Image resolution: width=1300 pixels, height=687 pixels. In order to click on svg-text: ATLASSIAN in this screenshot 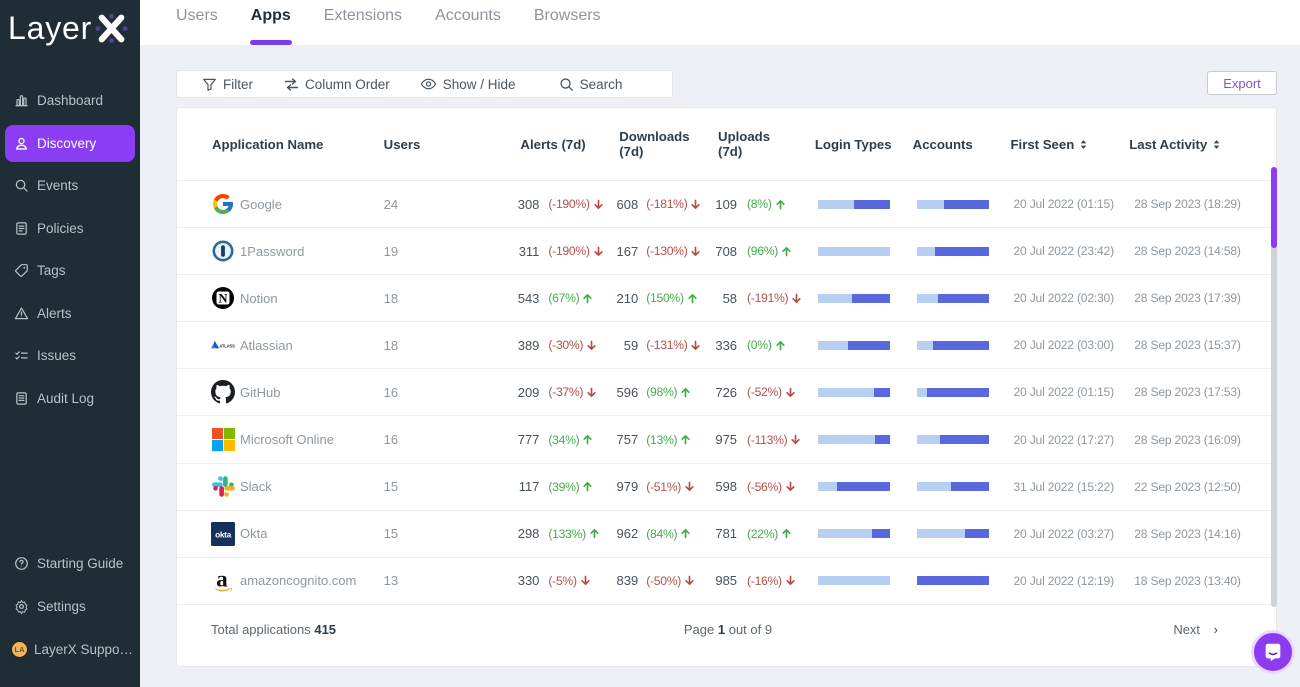, I will do `click(227, 345)`.